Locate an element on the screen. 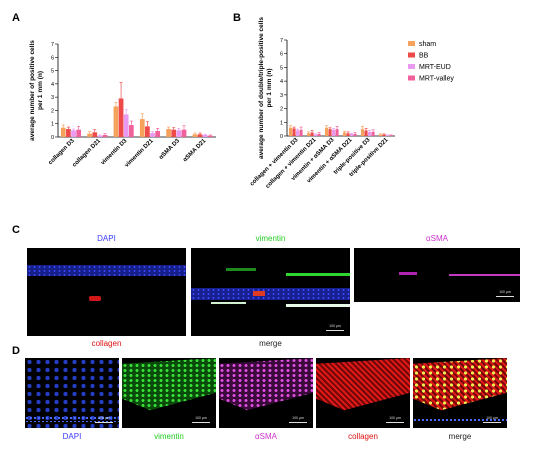 The height and width of the screenshot is (466, 550). micrograph-d-merge: 100 μm is located at coordinates (460, 393).